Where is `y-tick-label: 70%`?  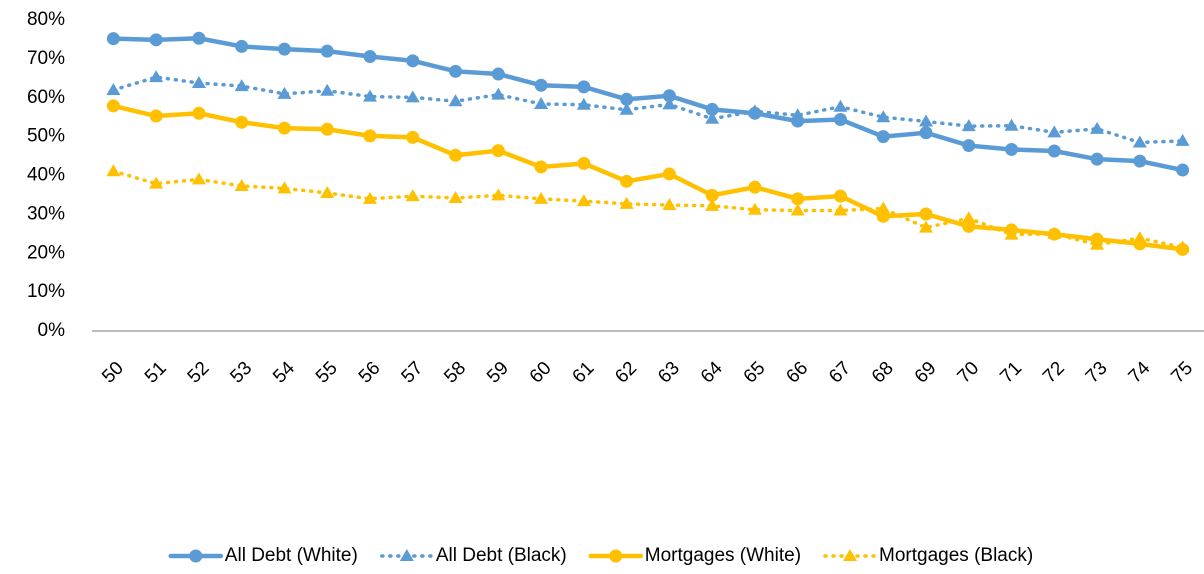
y-tick-label: 70% is located at coordinates (46, 58).